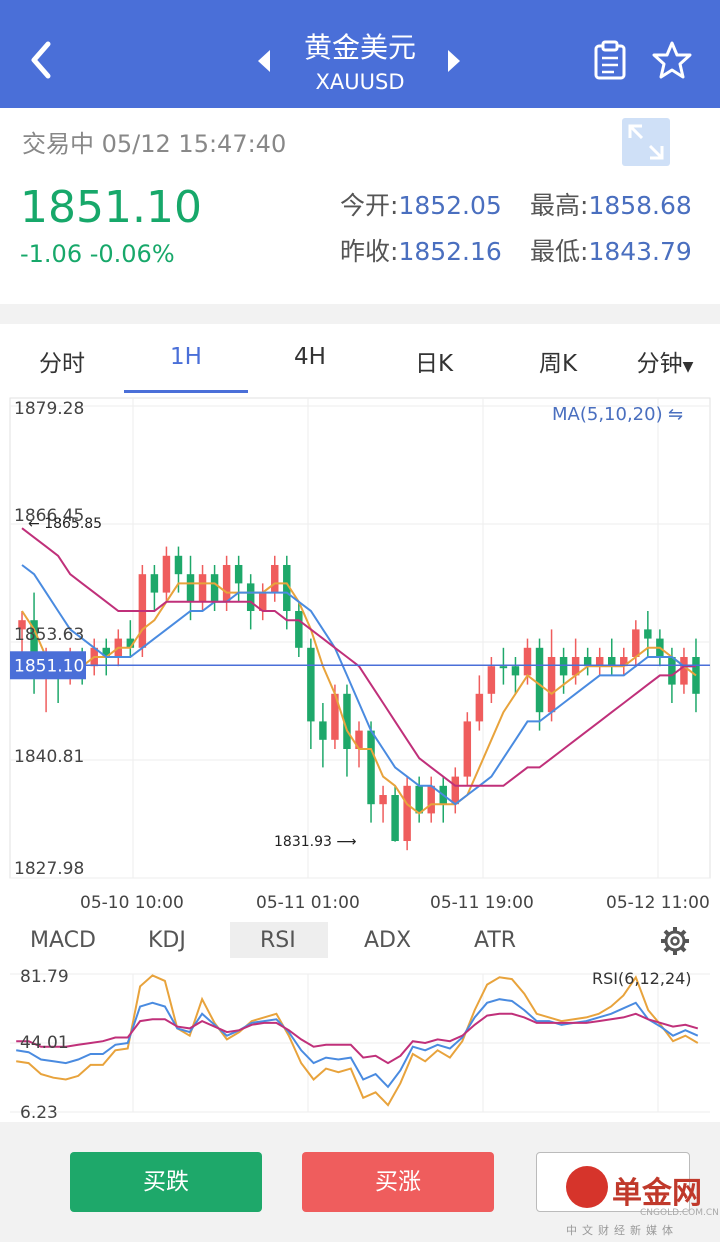 This screenshot has height=1242, width=720. What do you see at coordinates (166, 1182) in the screenshot?
I see `sell-button: 买跌` at bounding box center [166, 1182].